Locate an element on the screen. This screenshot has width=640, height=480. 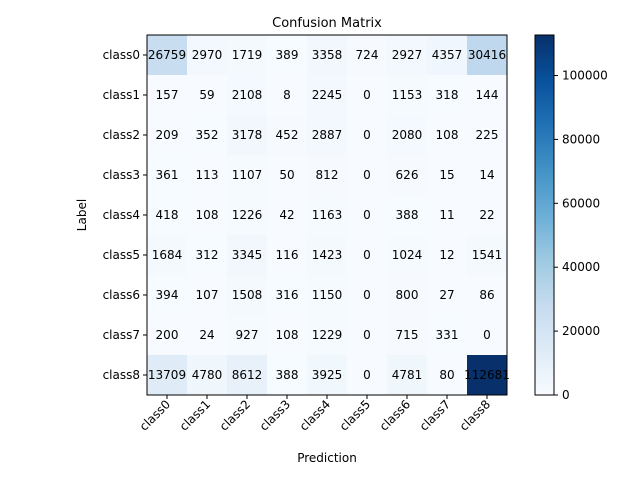
cell-value-label: 715 is located at coordinates (407, 335).